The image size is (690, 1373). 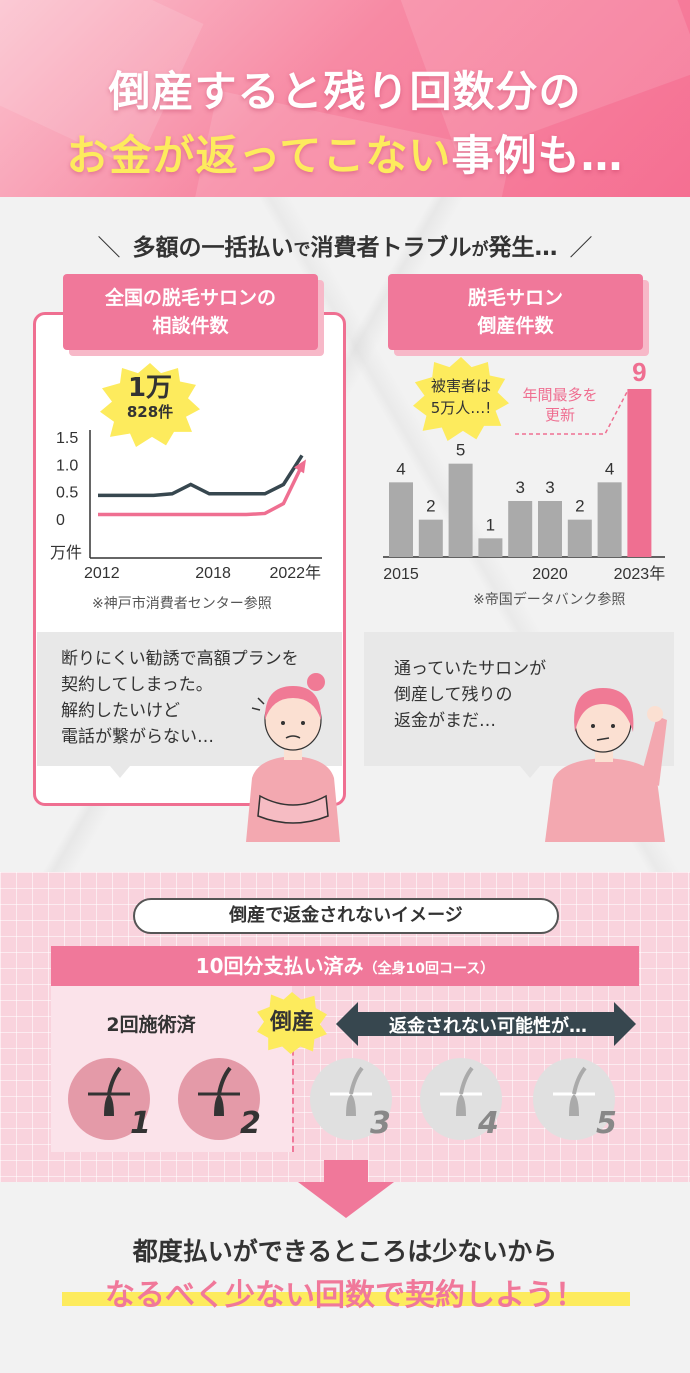 I want to click on bar-2018, so click(x=490, y=547).